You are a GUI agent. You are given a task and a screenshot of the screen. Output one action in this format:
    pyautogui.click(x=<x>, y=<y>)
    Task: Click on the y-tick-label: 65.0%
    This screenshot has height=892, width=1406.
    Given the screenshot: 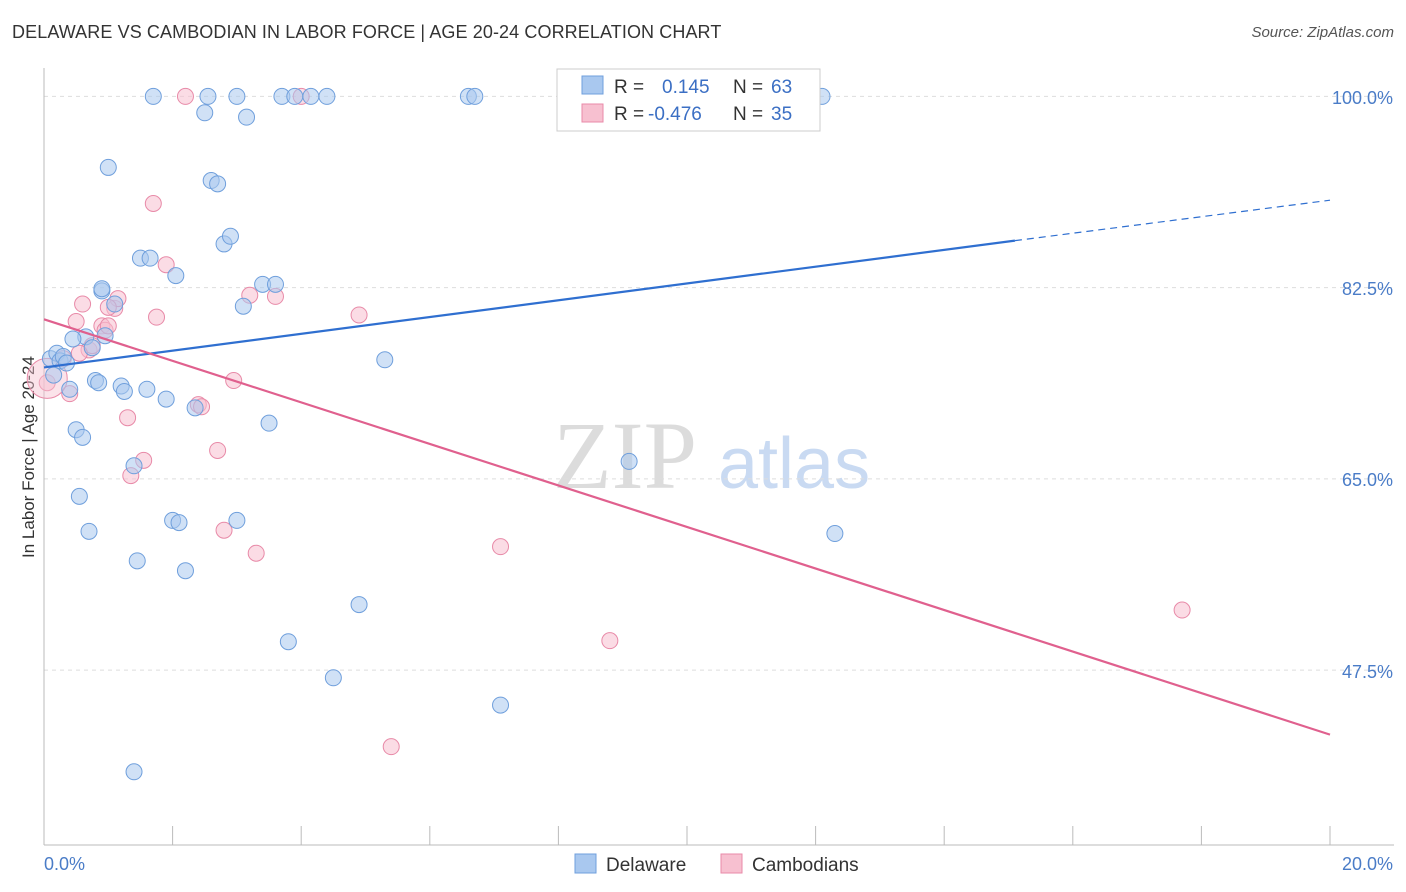 What is the action you would take?
    pyautogui.click(x=1367, y=480)
    